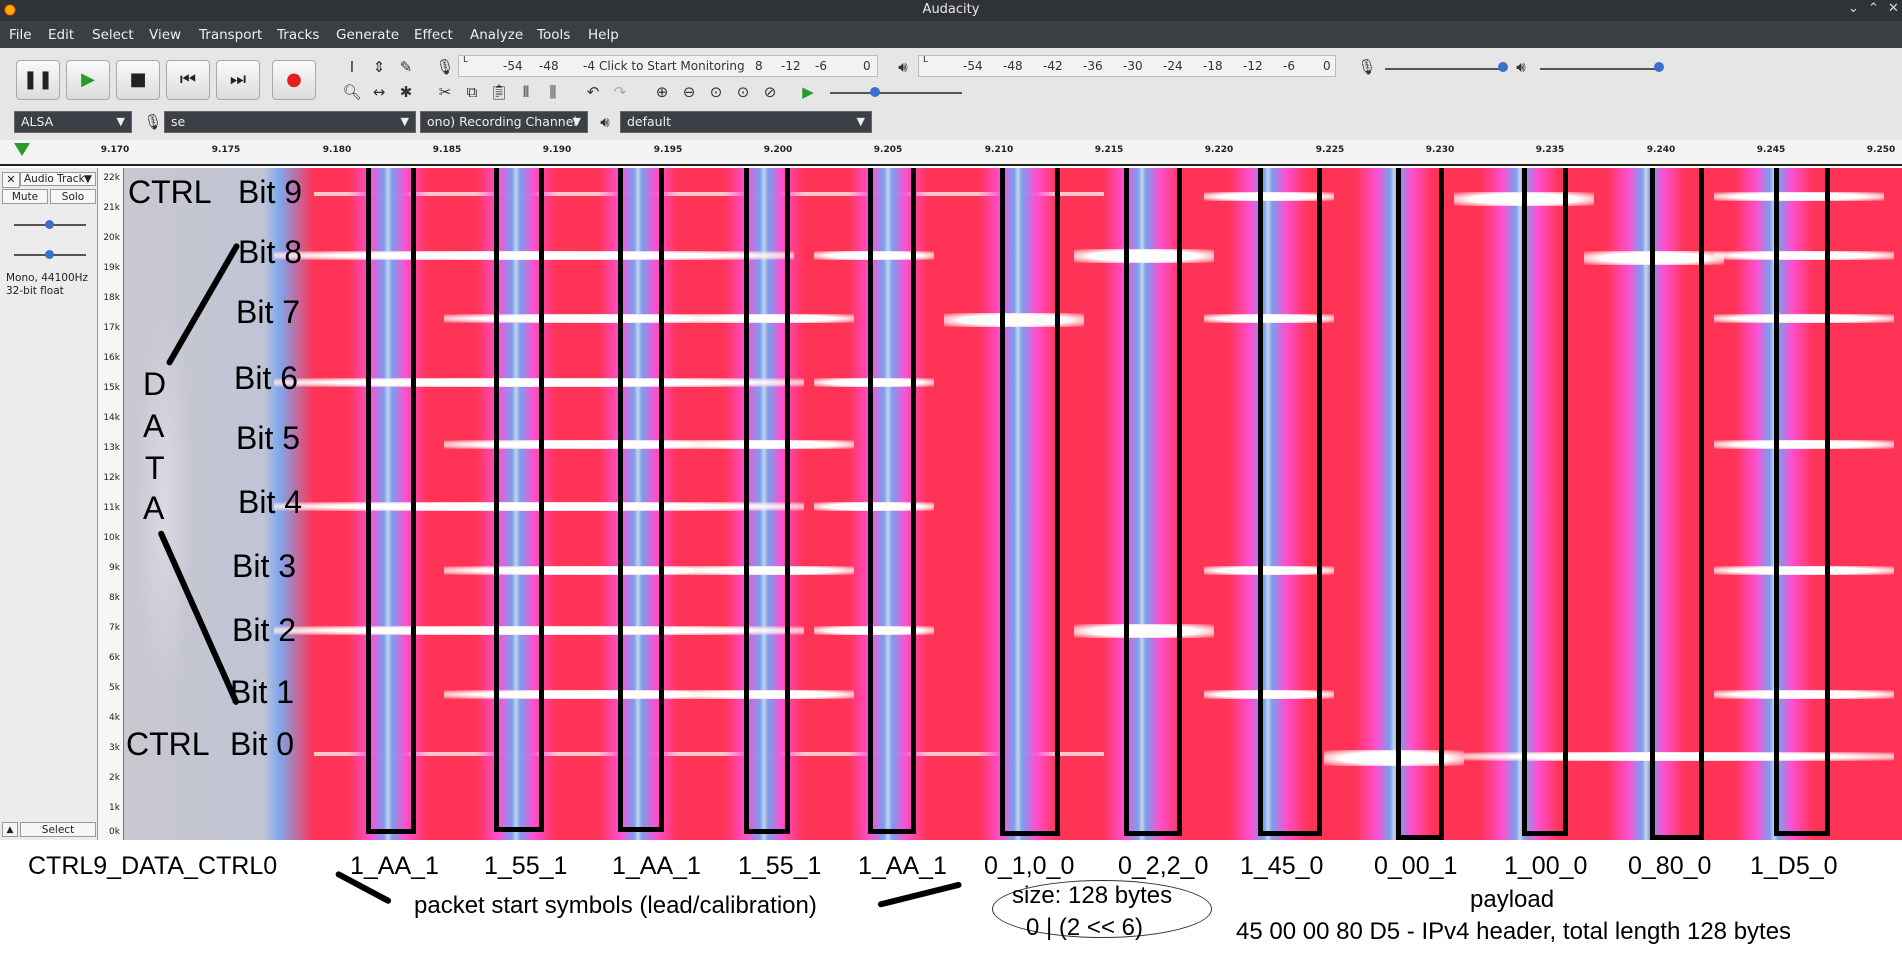 The image size is (1902, 953). Describe the element at coordinates (1600, 69) in the screenshot. I see `playback-volume-slider` at that location.